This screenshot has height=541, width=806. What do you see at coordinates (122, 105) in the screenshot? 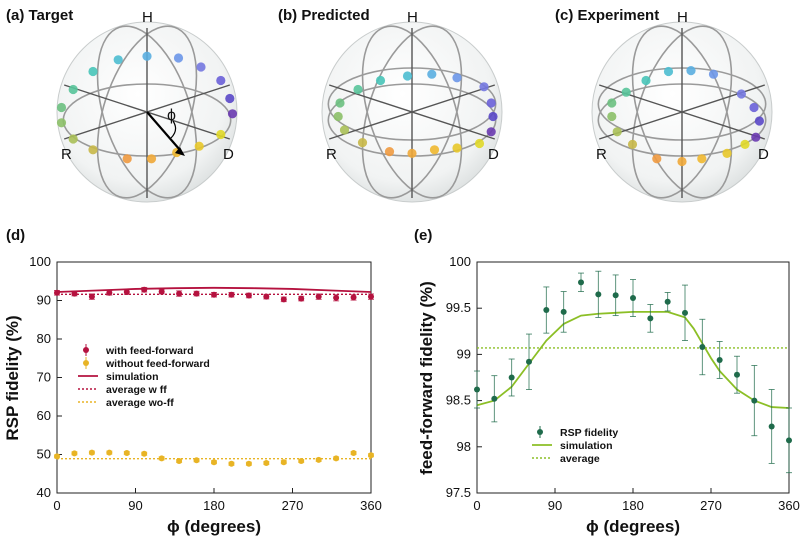
I see `bloch-sphere-0: (a) Target H R Dϕ` at bounding box center [122, 105].